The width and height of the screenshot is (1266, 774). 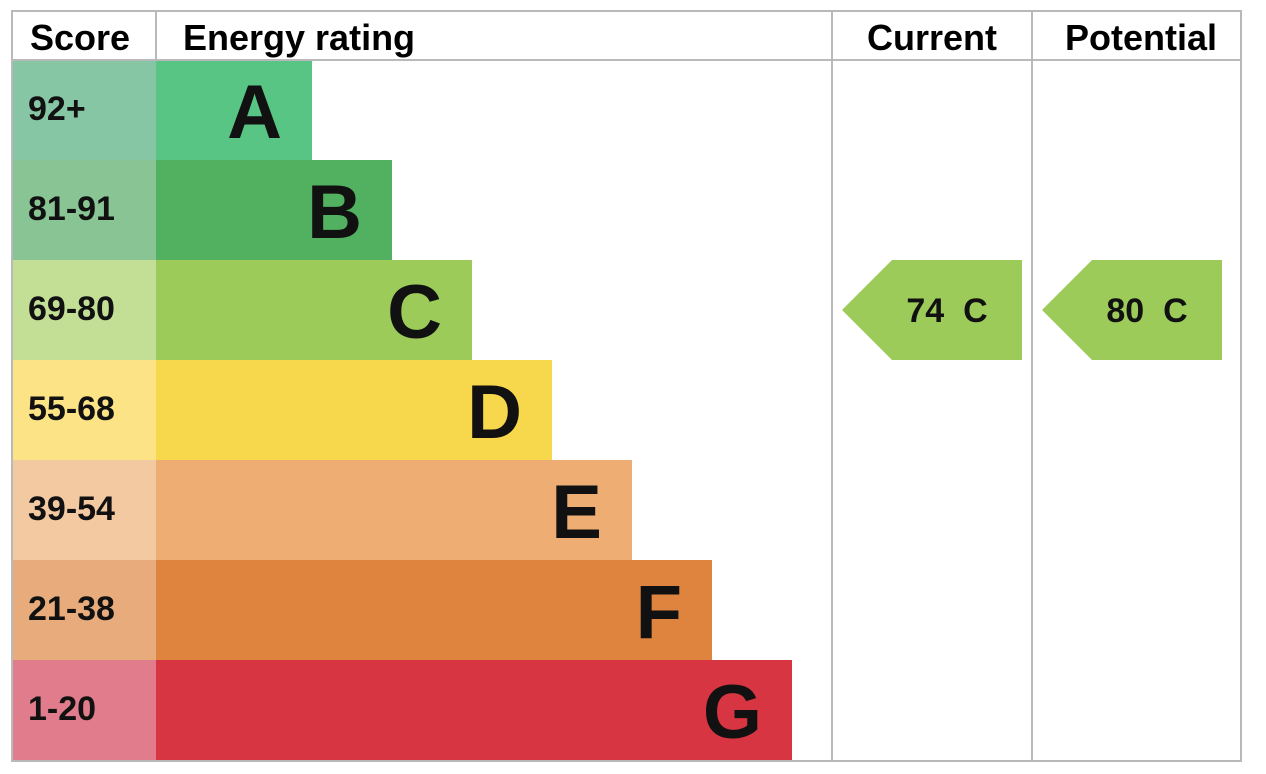 I want to click on potential-rating-arrow, so click(x=1132, y=310).